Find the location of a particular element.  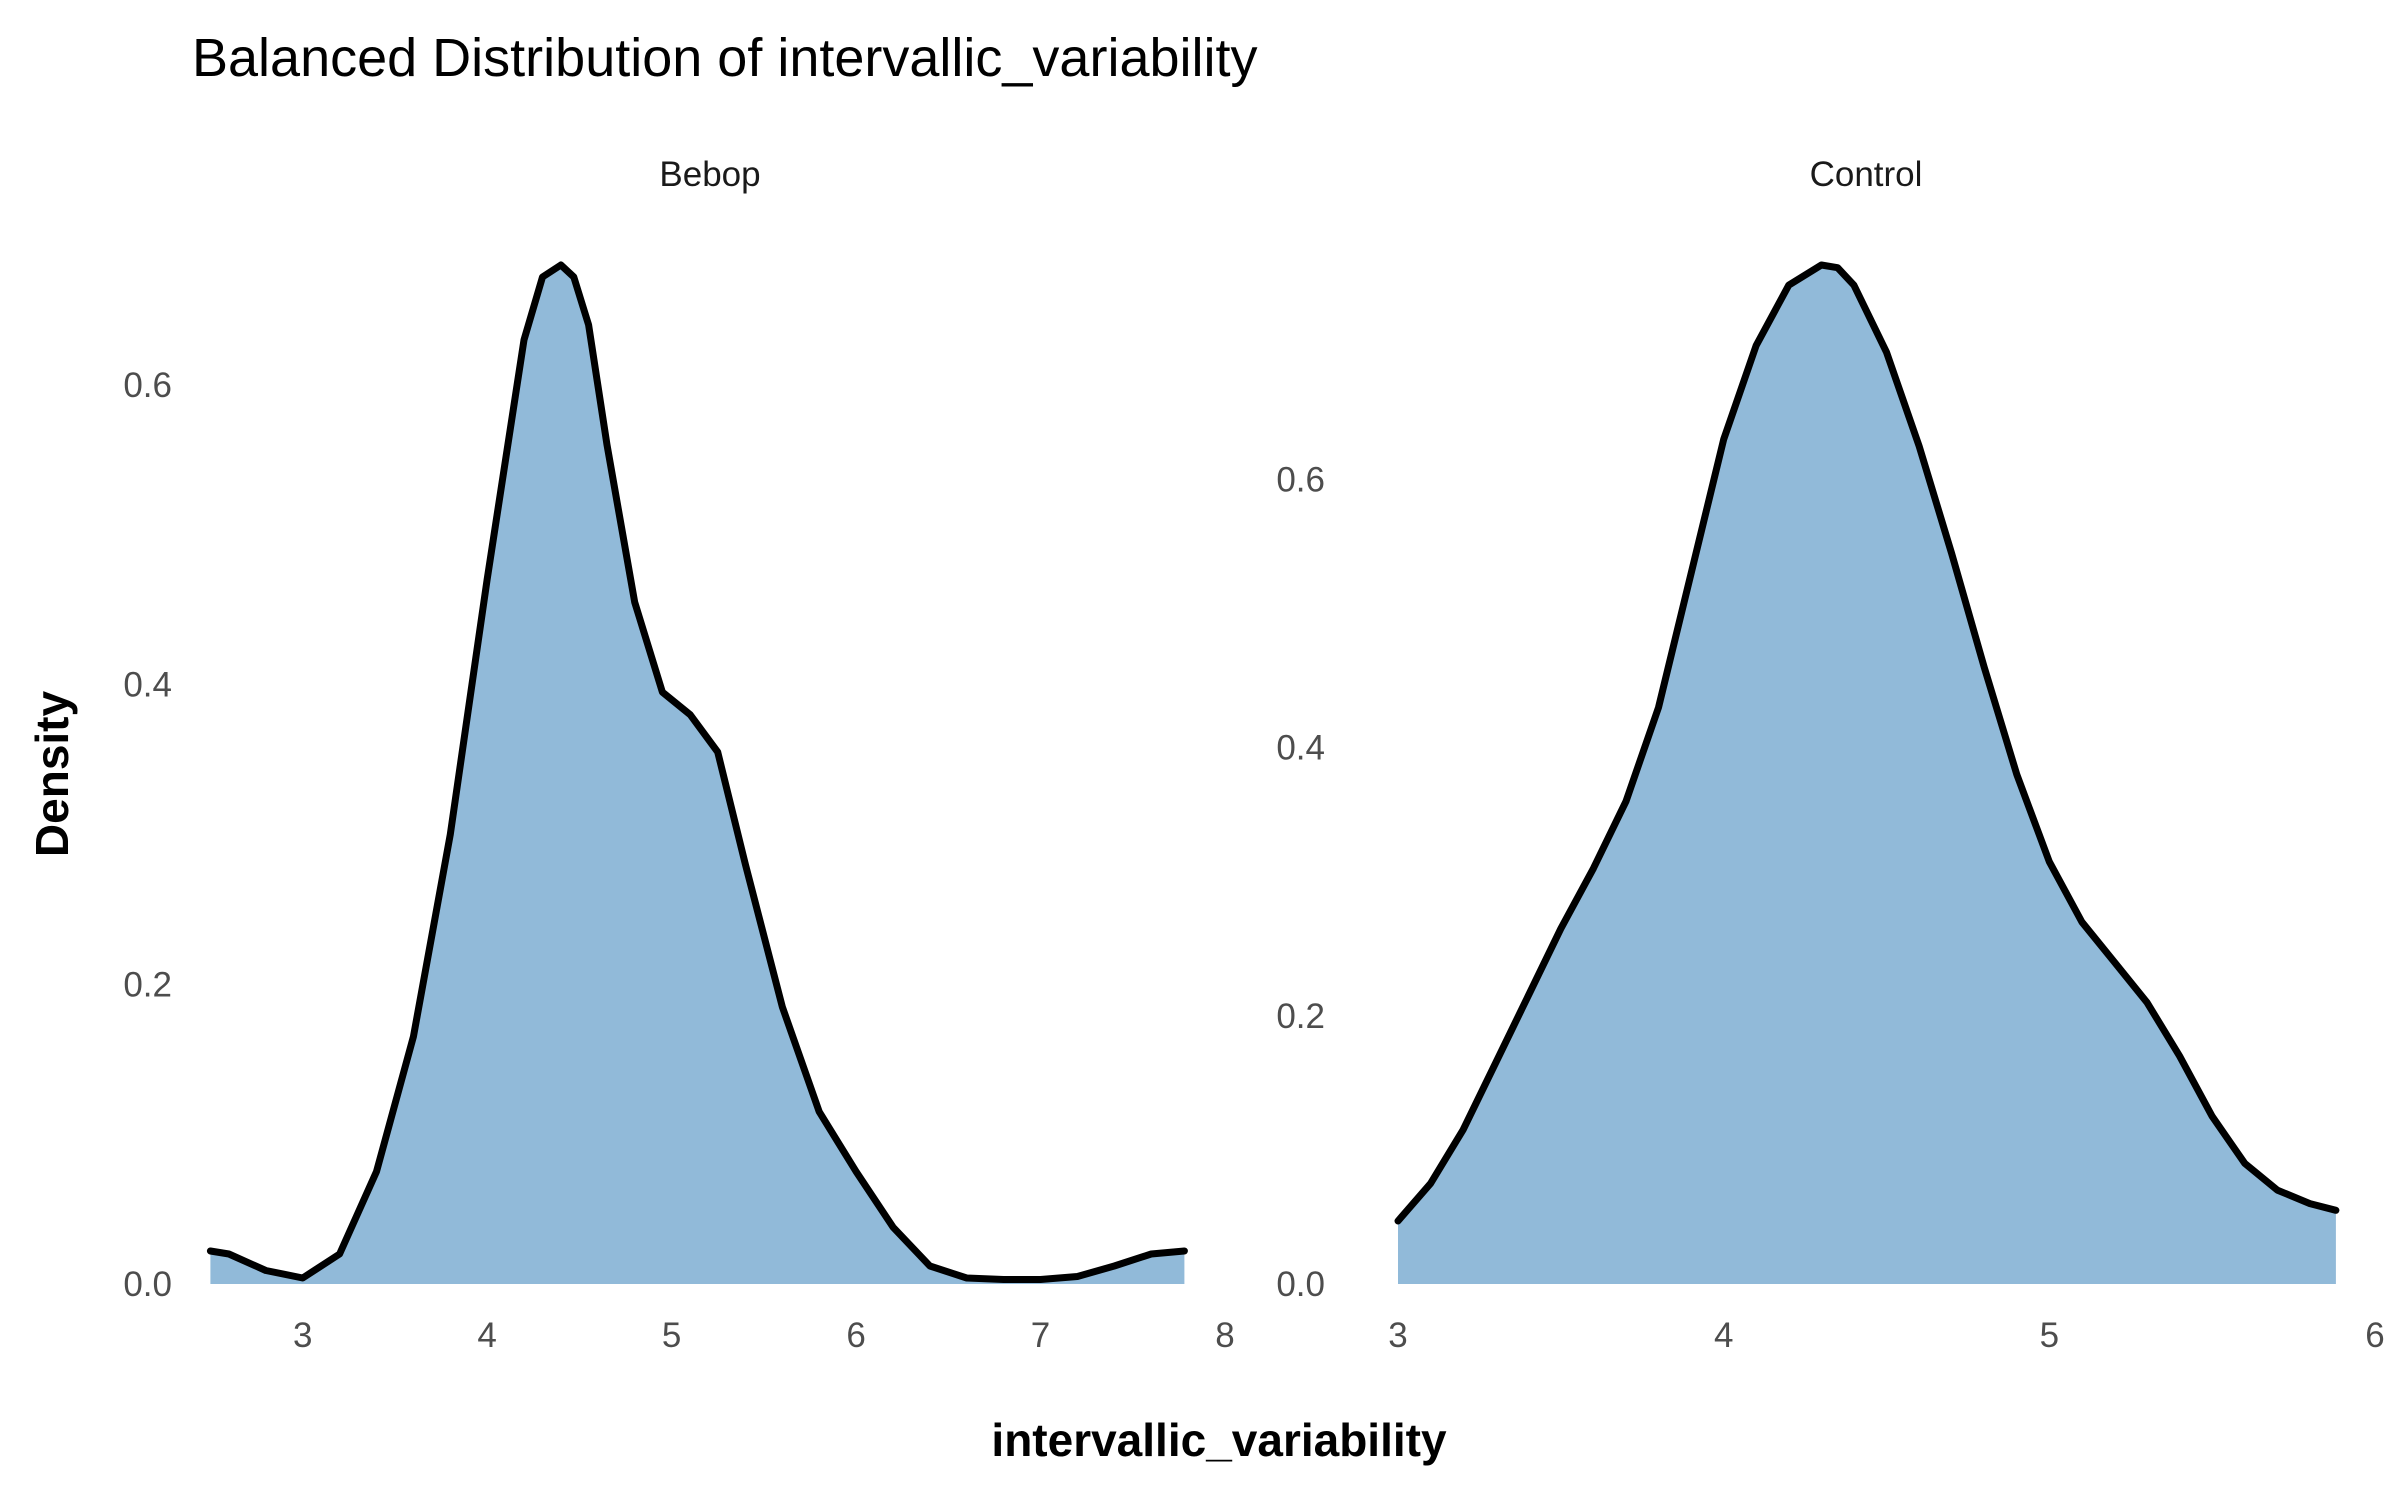

x-axis-label: intervallic_variability is located at coordinates (1219, 1440).